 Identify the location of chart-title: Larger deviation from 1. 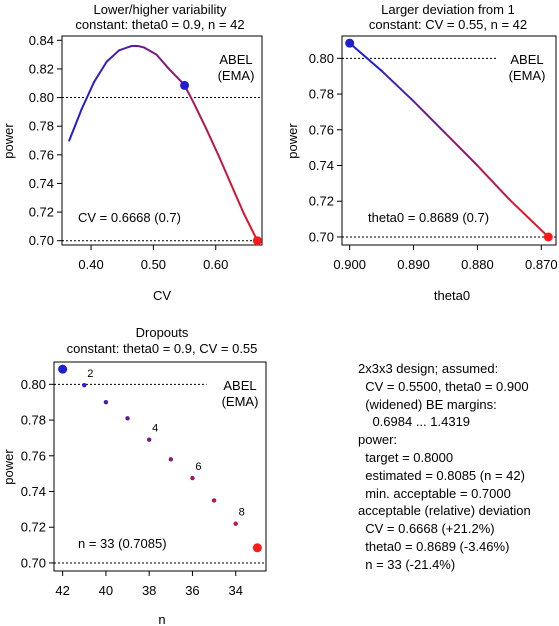
(448, 9).